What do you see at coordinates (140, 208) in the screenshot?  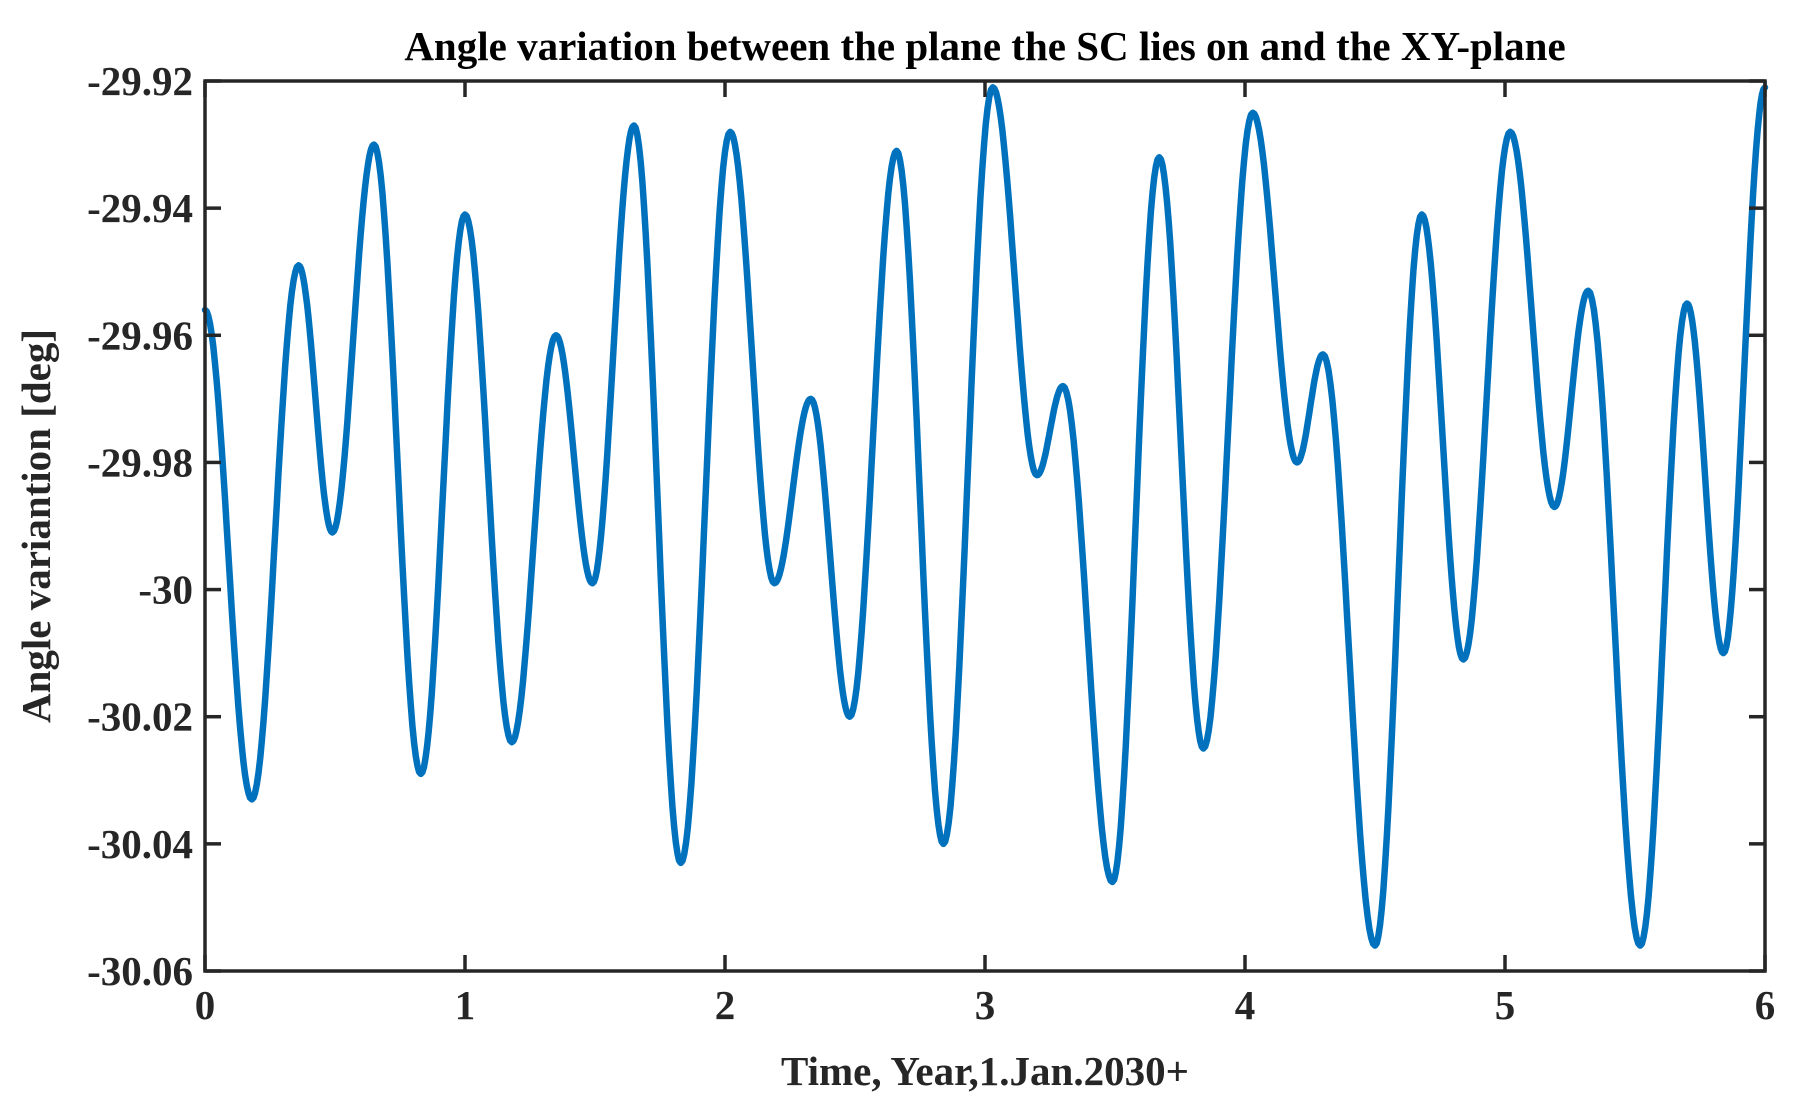 I see `y-tick-label: -29.94` at bounding box center [140, 208].